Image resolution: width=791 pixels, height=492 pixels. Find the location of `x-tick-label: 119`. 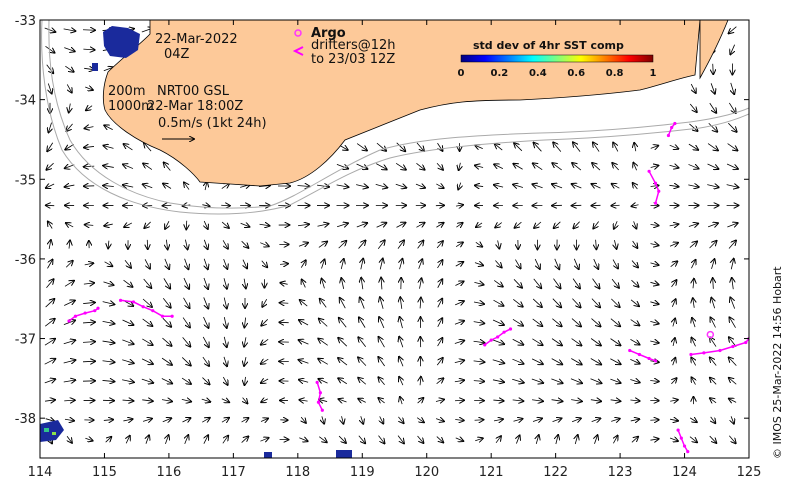

x-tick-label: 119 is located at coordinates (362, 472).